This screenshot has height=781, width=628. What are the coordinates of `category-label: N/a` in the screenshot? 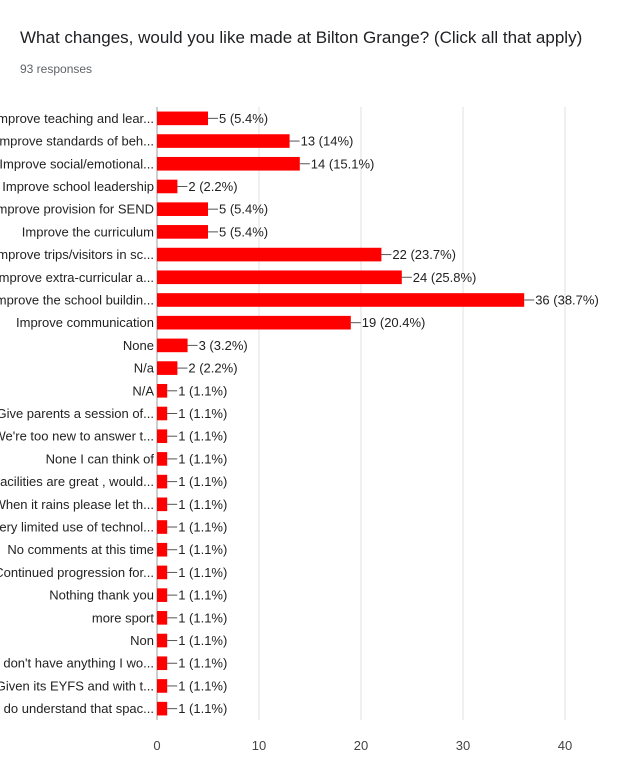 It's located at (144, 368).